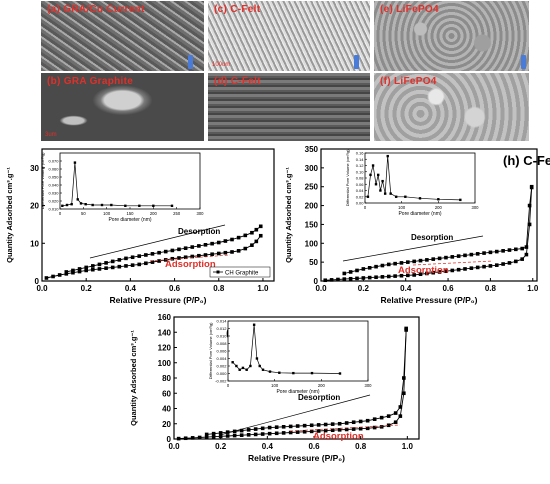 The width and height of the screenshot is (550, 484). I want to click on inset-x-tick-label: 100, so click(107, 213).